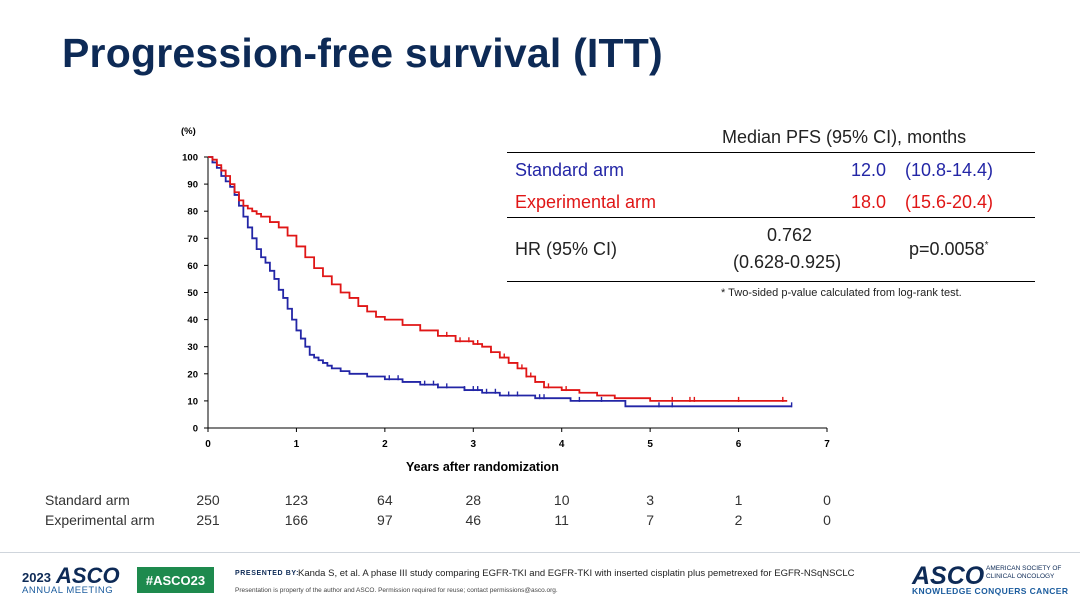  What do you see at coordinates (296, 500) in the screenshot?
I see `at-risk-value: 123` at bounding box center [296, 500].